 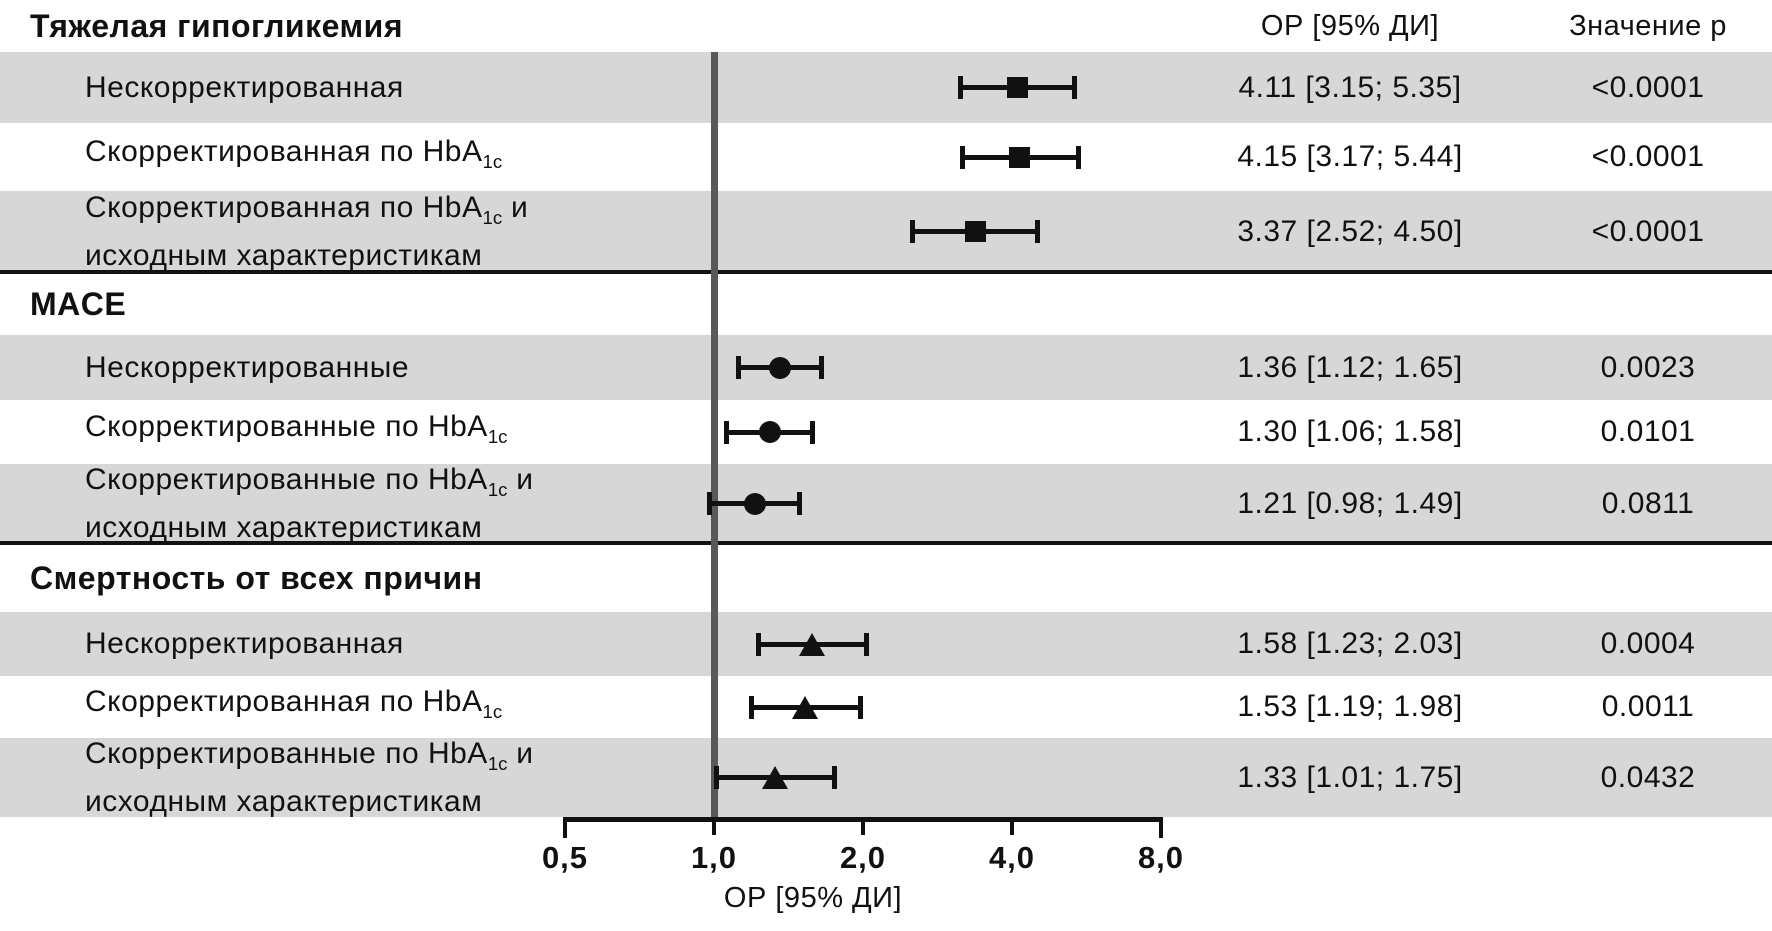 I want to click on column-header-estimate: ОР [95% ДИ], so click(x=1350, y=25).